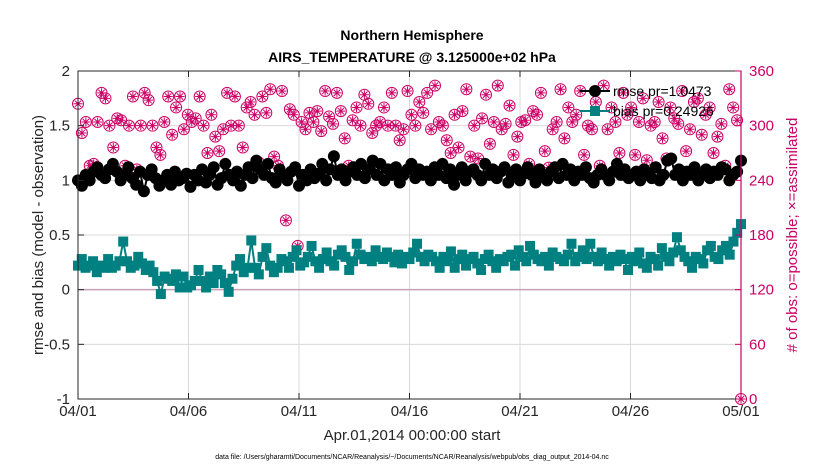 This screenshot has height=470, width=830. Describe the element at coordinates (63, 399) in the screenshot. I see `y-tick-label: -1` at that location.